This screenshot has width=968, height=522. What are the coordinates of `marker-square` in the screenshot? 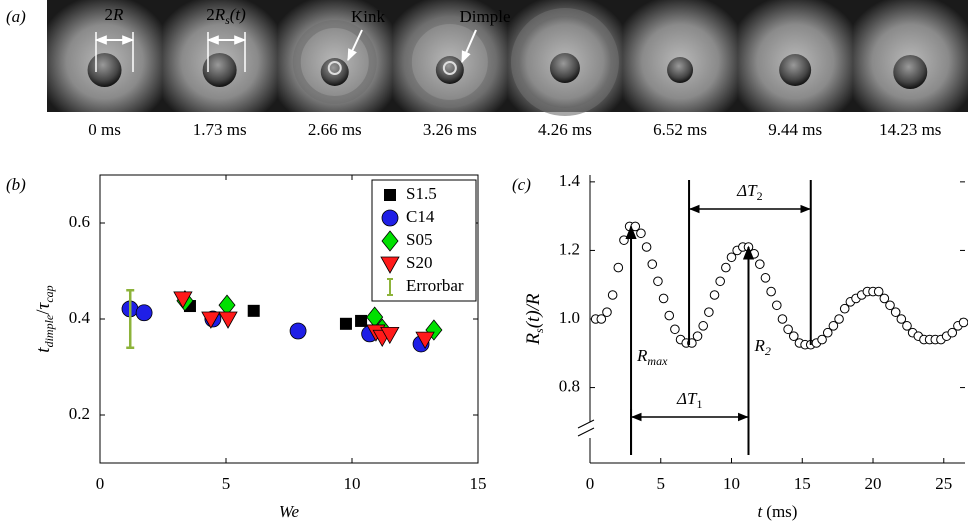 It's located at (253, 310).